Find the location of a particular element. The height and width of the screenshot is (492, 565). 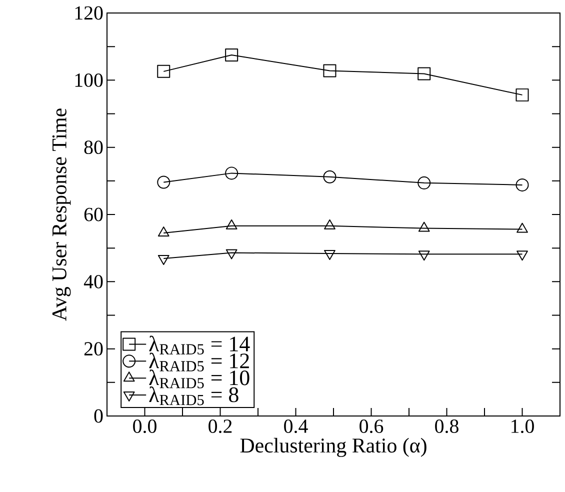

x-axis-title: Declustering Ratio (α) is located at coordinates (333, 447).